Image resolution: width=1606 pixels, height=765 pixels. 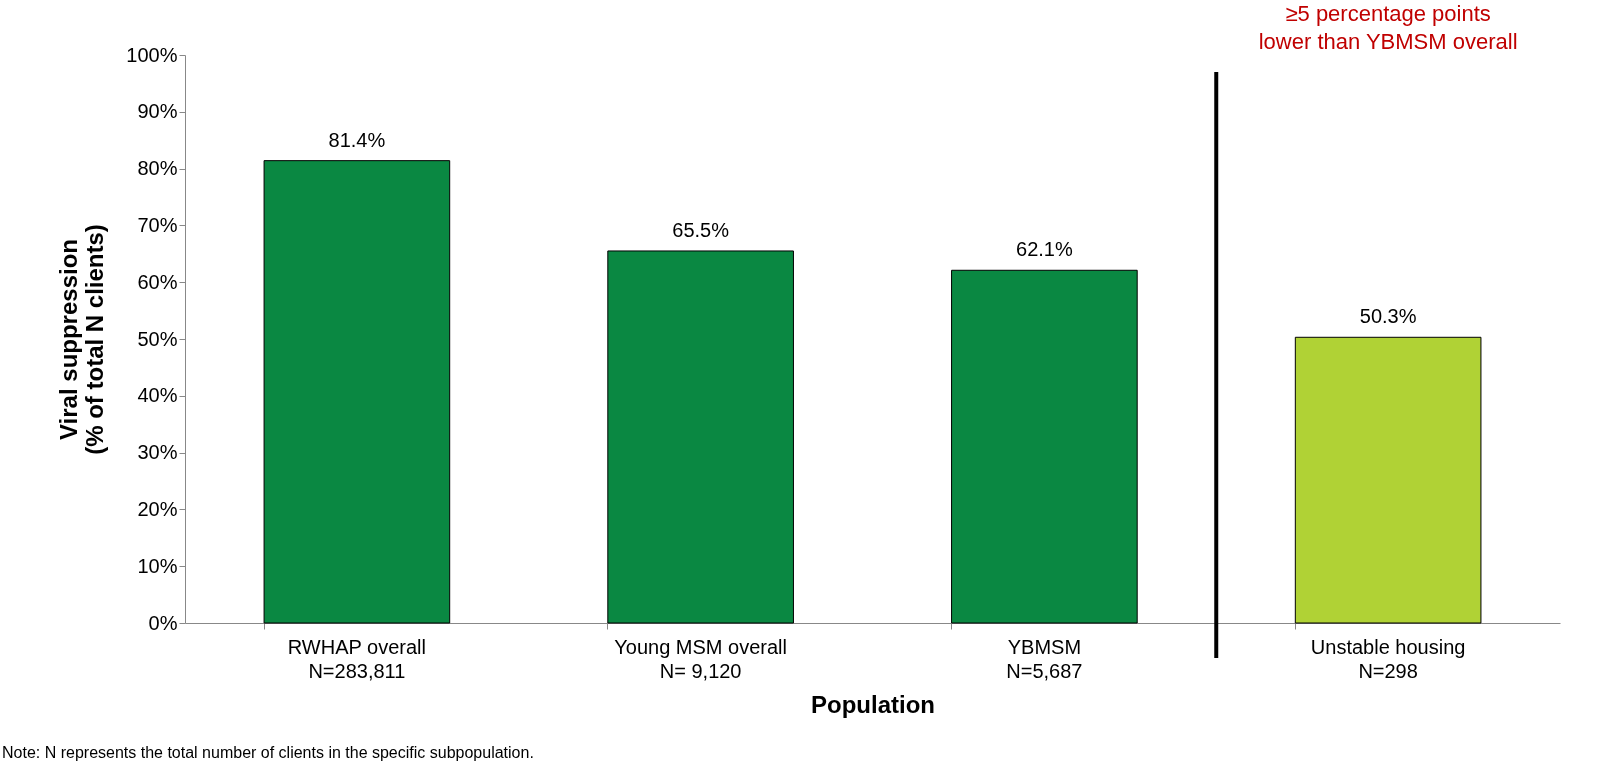 I want to click on y-tick-label: 50%, so click(x=157, y=338).